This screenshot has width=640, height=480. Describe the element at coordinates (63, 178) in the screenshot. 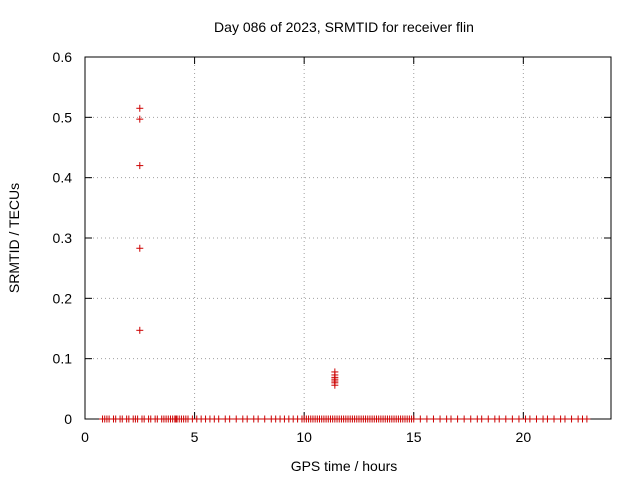

I see `y-tick-label: 0.4` at that location.